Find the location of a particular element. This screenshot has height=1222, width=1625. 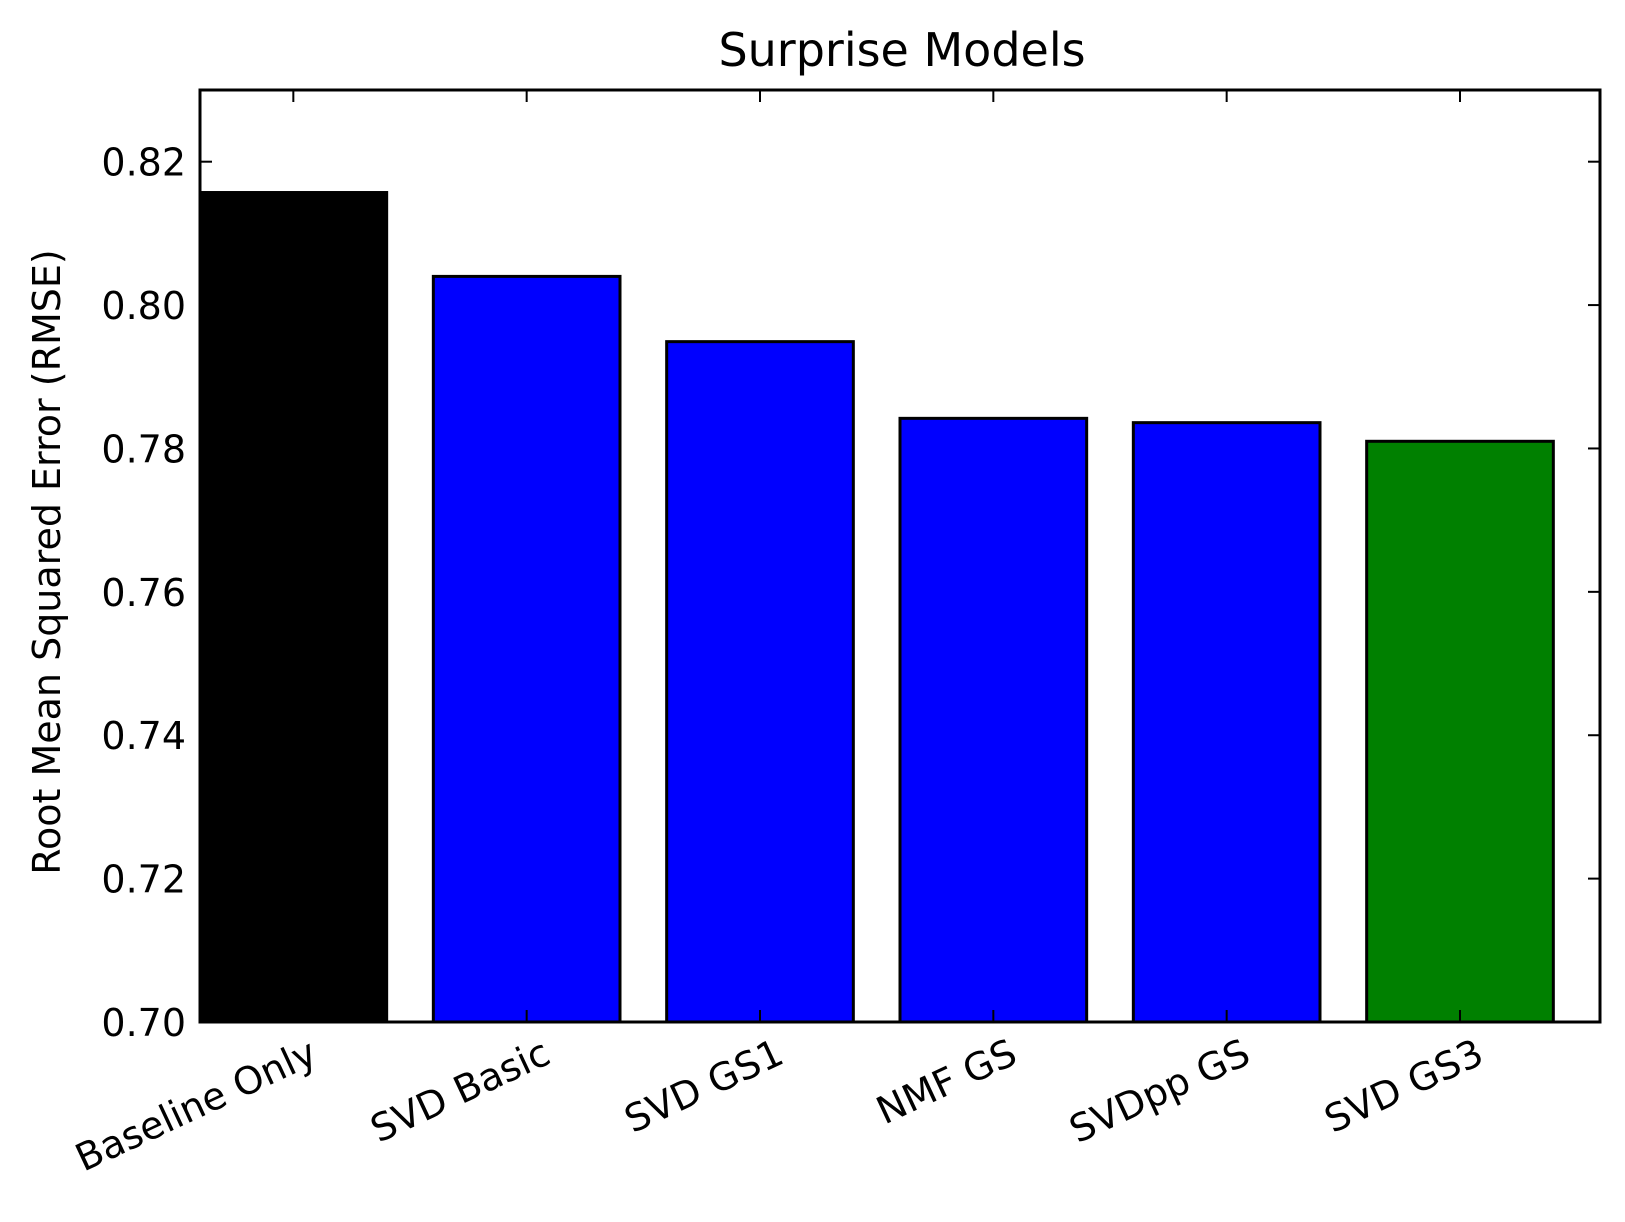

chart-title: Surprise Models is located at coordinates (901, 50).